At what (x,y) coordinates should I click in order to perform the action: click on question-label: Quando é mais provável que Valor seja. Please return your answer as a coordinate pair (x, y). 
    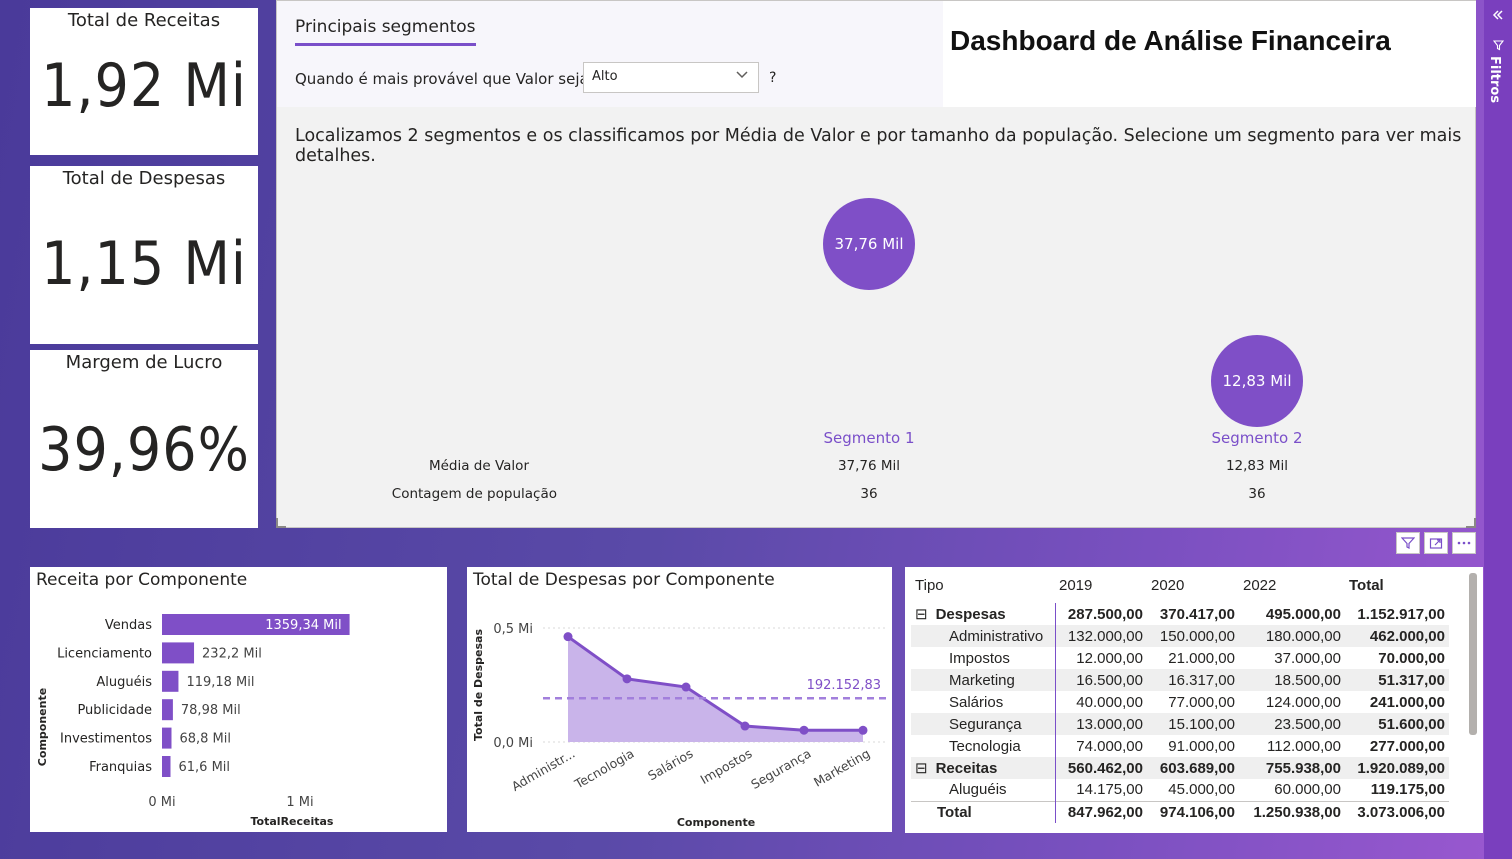
    Looking at the image, I should click on (442, 79).